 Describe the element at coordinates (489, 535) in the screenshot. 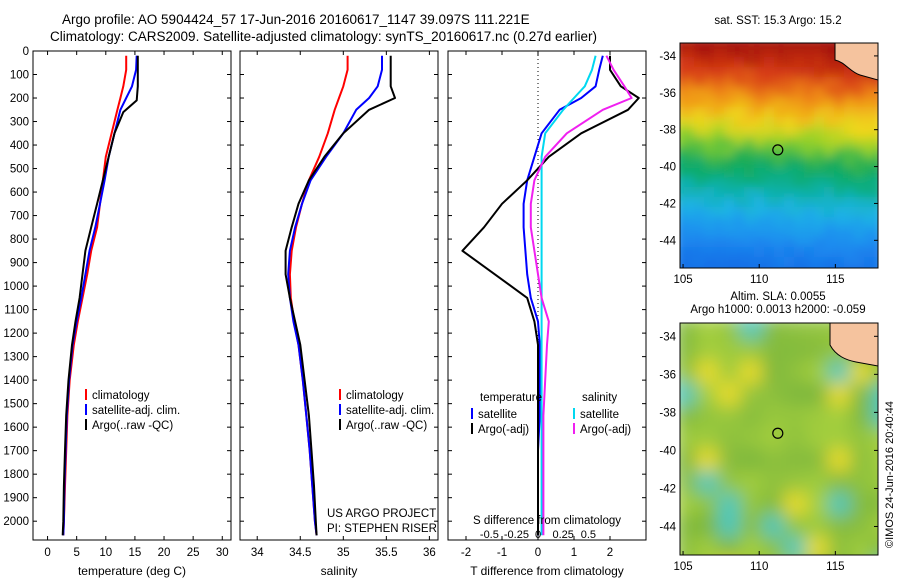

I see `secondary-tick-label: -0.5` at that location.